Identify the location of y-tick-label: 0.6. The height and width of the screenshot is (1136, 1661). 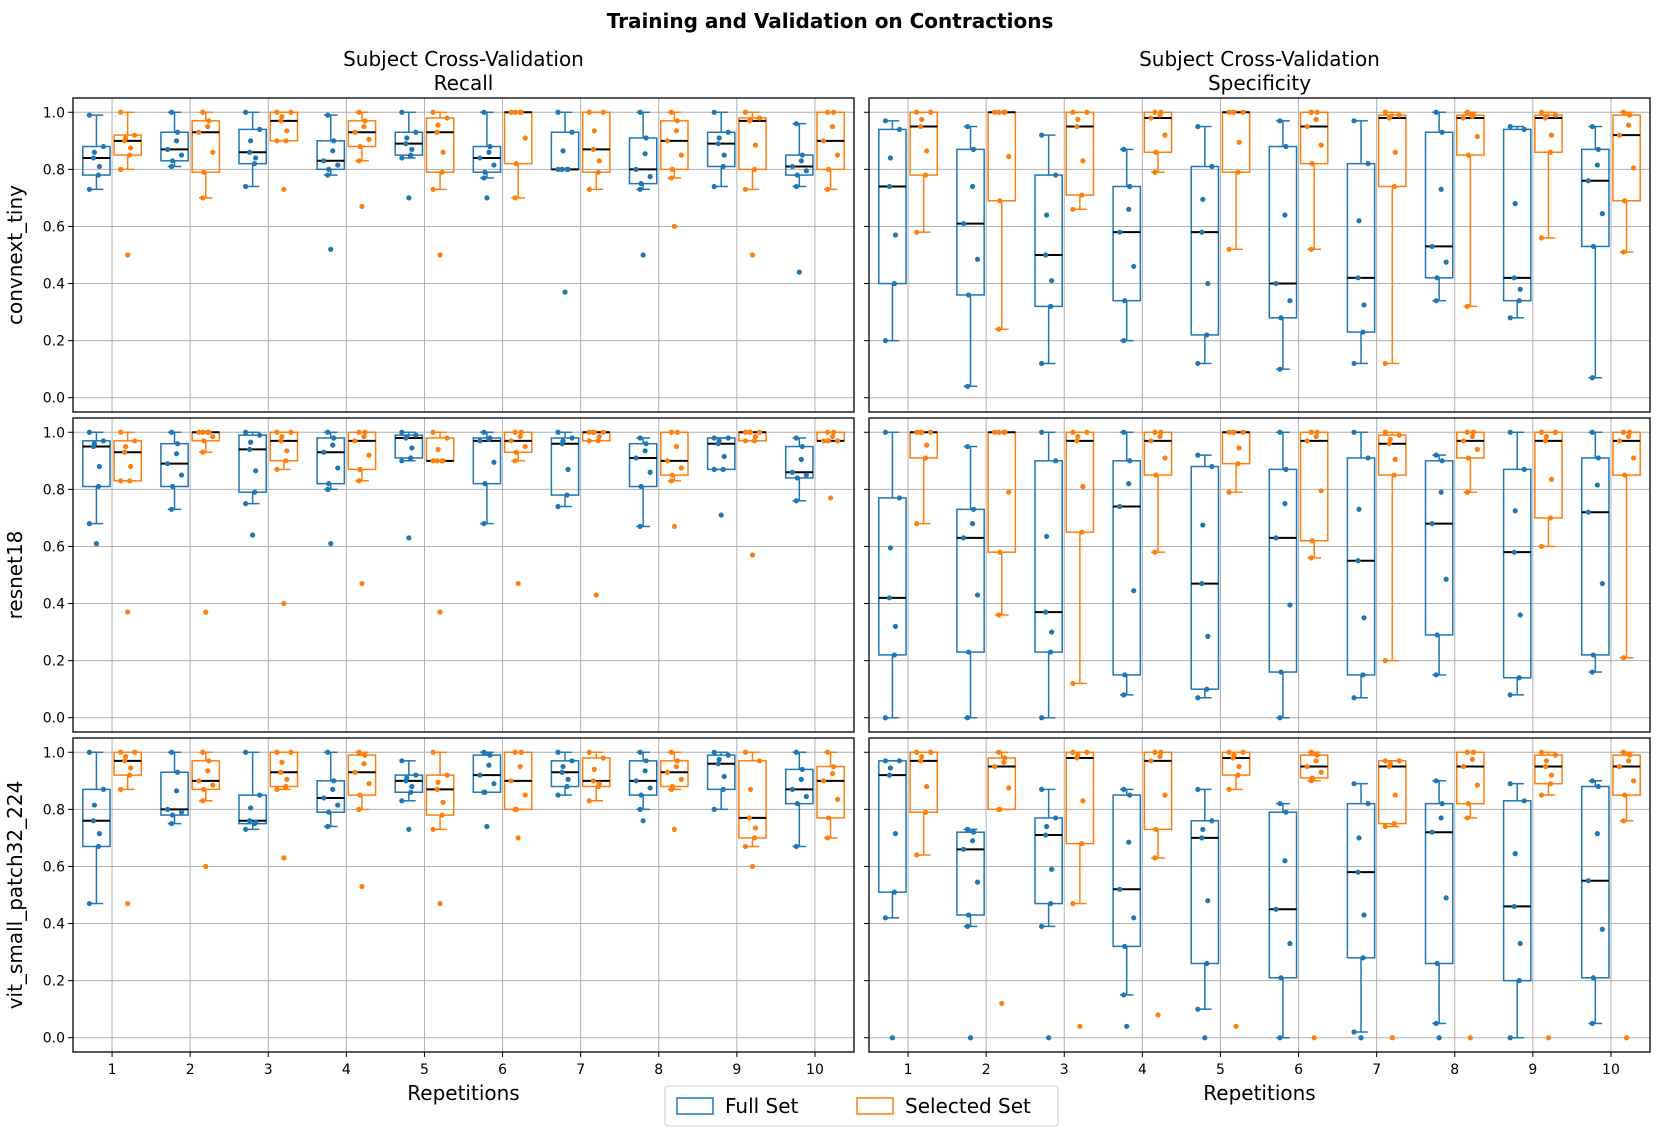
(54, 227).